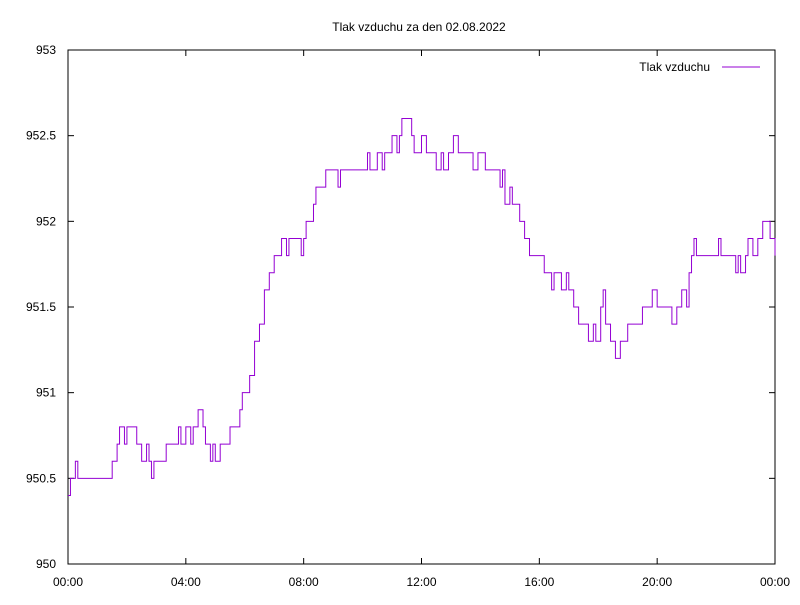  What do you see at coordinates (775, 582) in the screenshot?
I see `x-tick-label-6: 00:00` at bounding box center [775, 582].